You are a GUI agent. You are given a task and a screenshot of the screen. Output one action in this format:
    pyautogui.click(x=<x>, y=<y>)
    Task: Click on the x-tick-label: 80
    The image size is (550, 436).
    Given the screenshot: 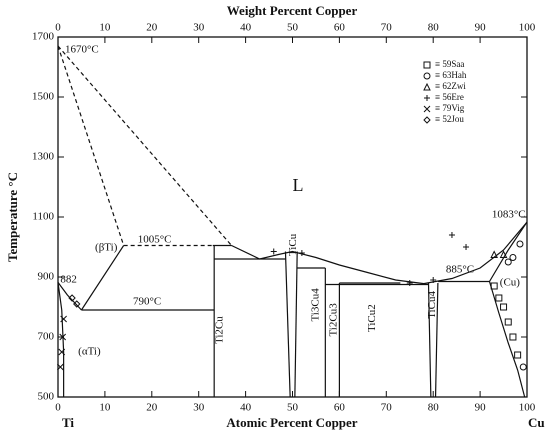 What is the action you would take?
    pyautogui.click(x=434, y=408)
    